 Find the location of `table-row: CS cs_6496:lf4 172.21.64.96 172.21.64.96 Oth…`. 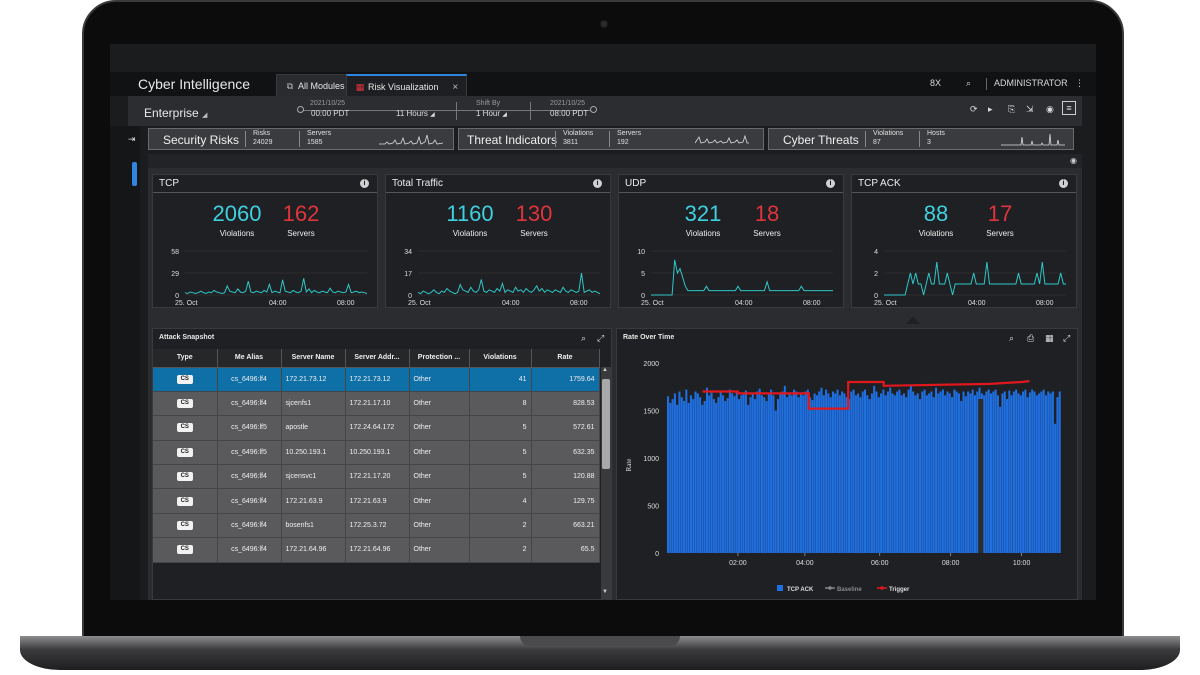

table-row: CS cs_6496:lf4 172.21.64.96 172.21.64.96 Oth… is located at coordinates (376, 550).